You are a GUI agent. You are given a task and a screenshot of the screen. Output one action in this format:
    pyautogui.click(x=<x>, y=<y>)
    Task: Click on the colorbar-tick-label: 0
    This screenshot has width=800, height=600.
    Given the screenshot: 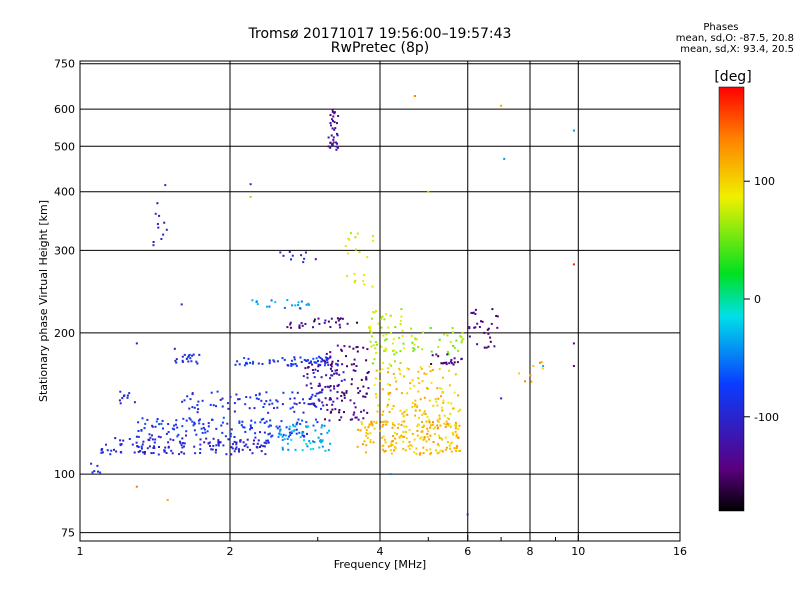 What is the action you would take?
    pyautogui.click(x=757, y=299)
    